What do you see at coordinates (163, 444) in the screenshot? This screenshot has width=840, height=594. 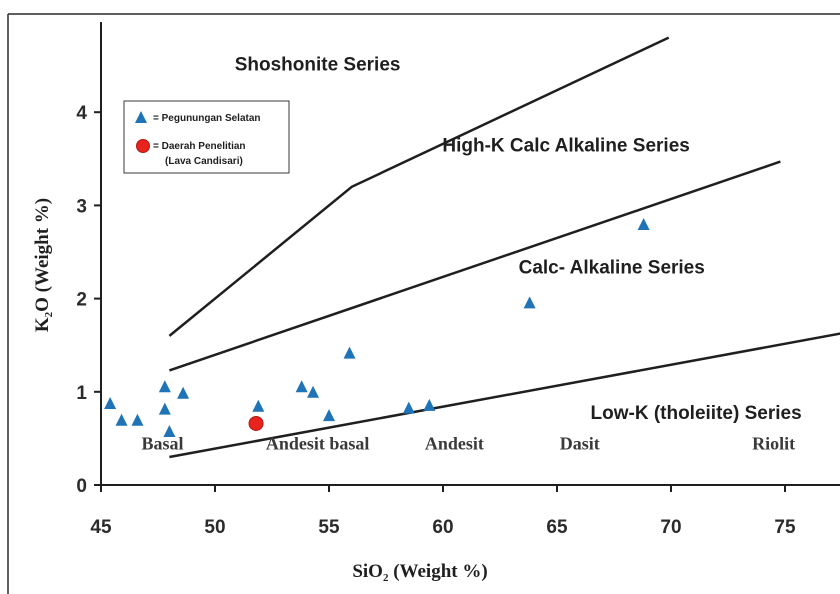 I see `rock-type-label: Basal` at bounding box center [163, 444].